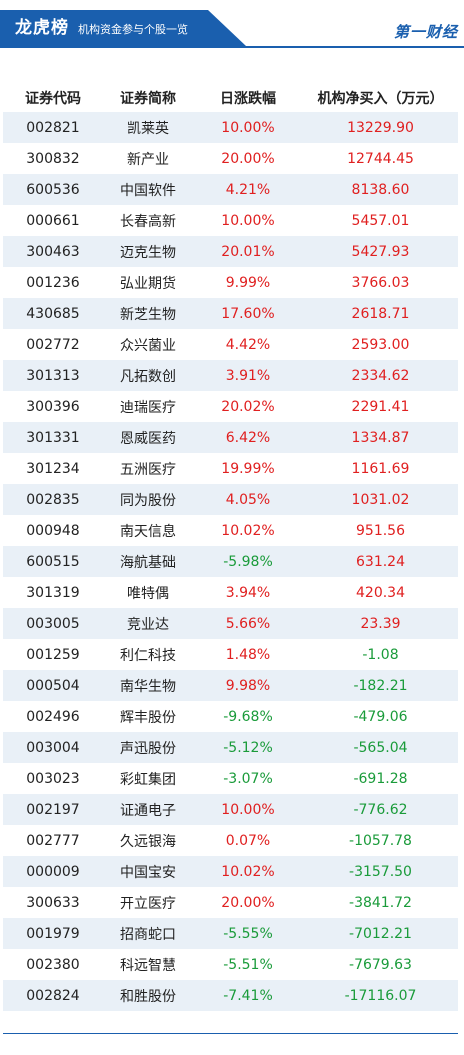 This screenshot has width=464, height=1055. I want to click on institution-net-buy-cell: 12744.45, so click(380, 158).